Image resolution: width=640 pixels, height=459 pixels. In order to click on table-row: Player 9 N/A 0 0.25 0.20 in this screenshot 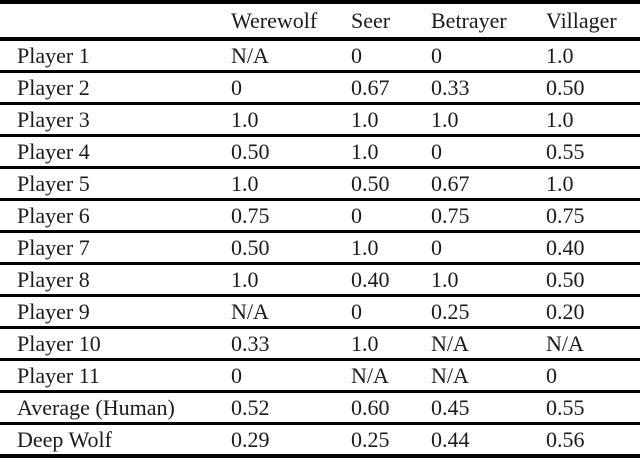, I will do `click(320, 311)`.